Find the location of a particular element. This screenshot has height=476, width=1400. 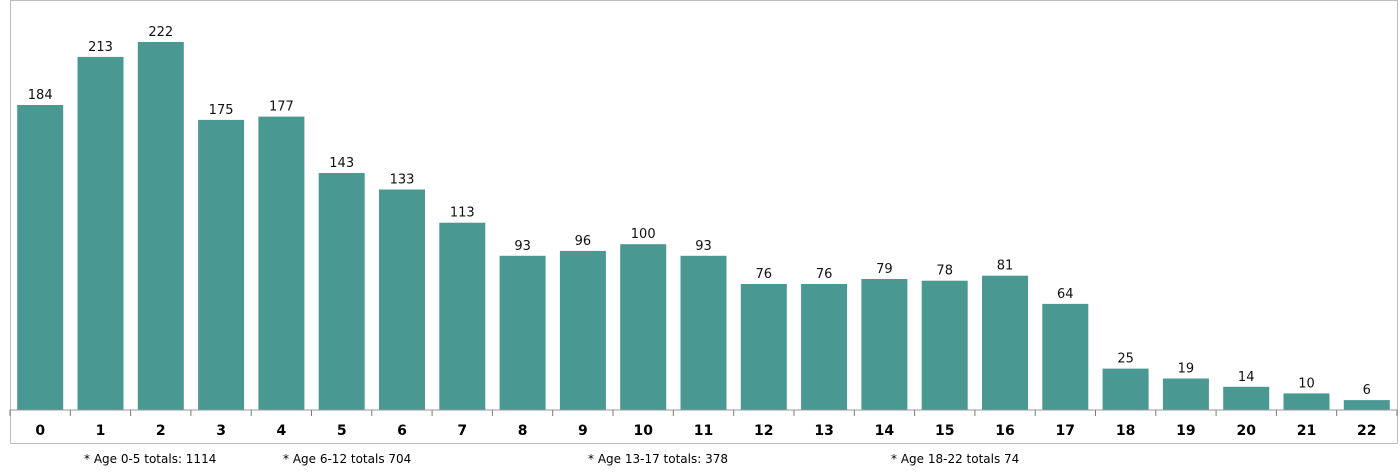

footnote-age-0-5: * Age 0-5 totals: 1114 is located at coordinates (150, 459).